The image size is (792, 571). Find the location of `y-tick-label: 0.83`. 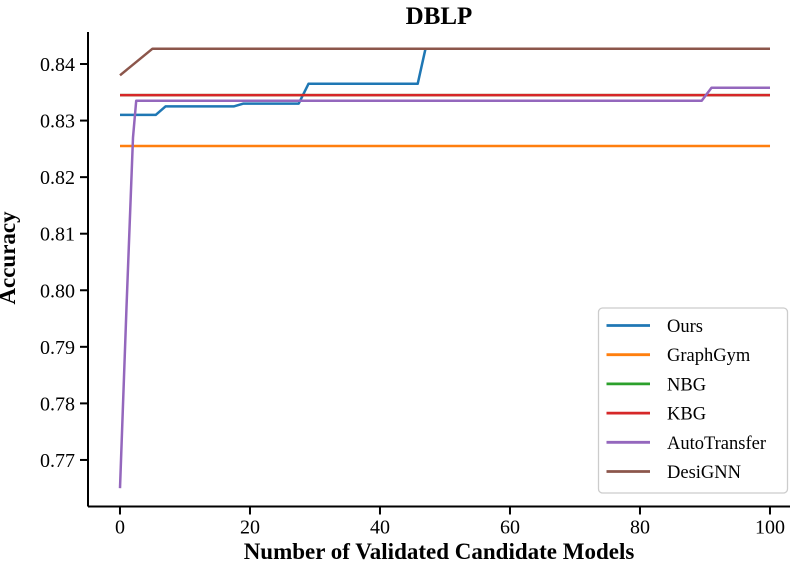

y-tick-label: 0.83 is located at coordinates (57, 122).